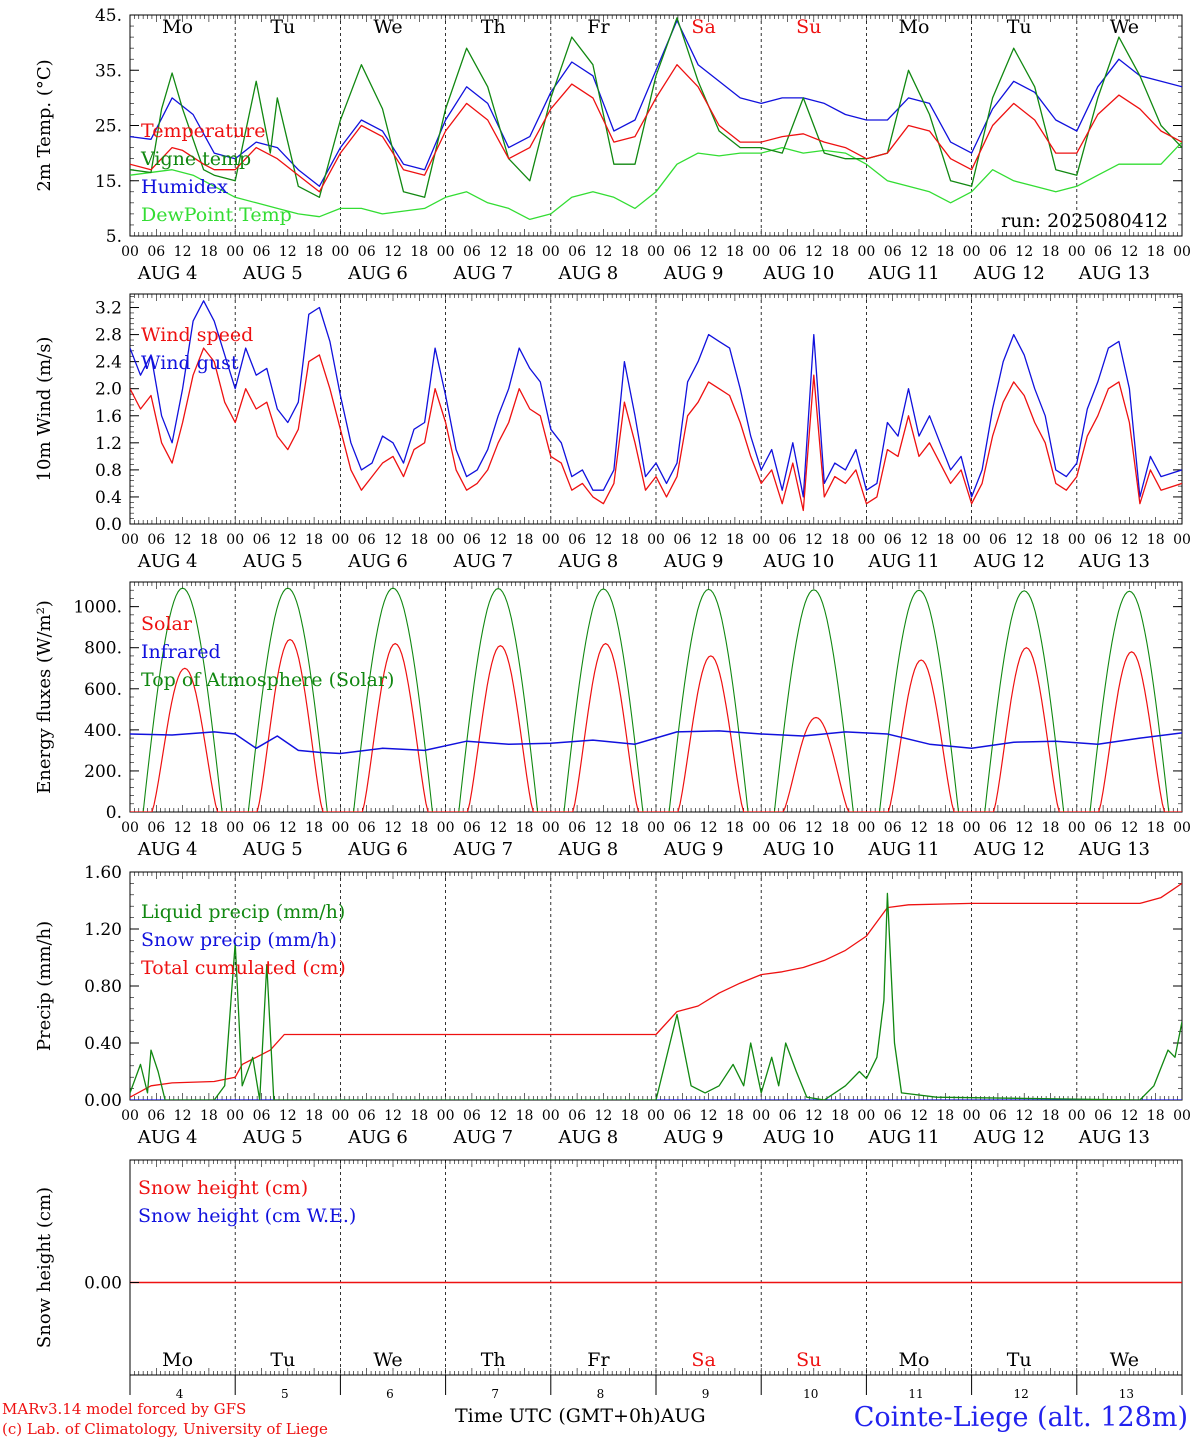 Image resolution: width=1194 pixels, height=1440 pixels. I want to click on legend-entry: Top of Atmosphere (Solar), so click(267, 680).